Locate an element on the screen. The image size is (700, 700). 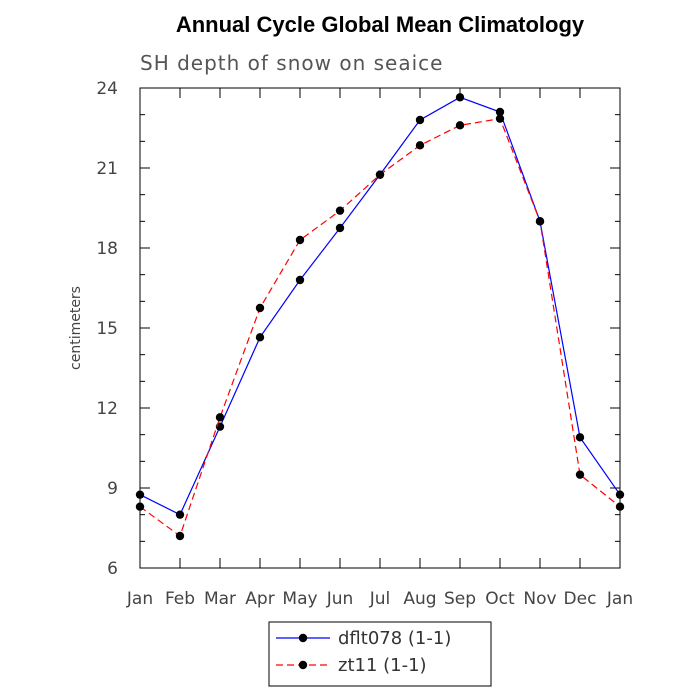
x-tick-label: Aug is located at coordinates (419, 599).